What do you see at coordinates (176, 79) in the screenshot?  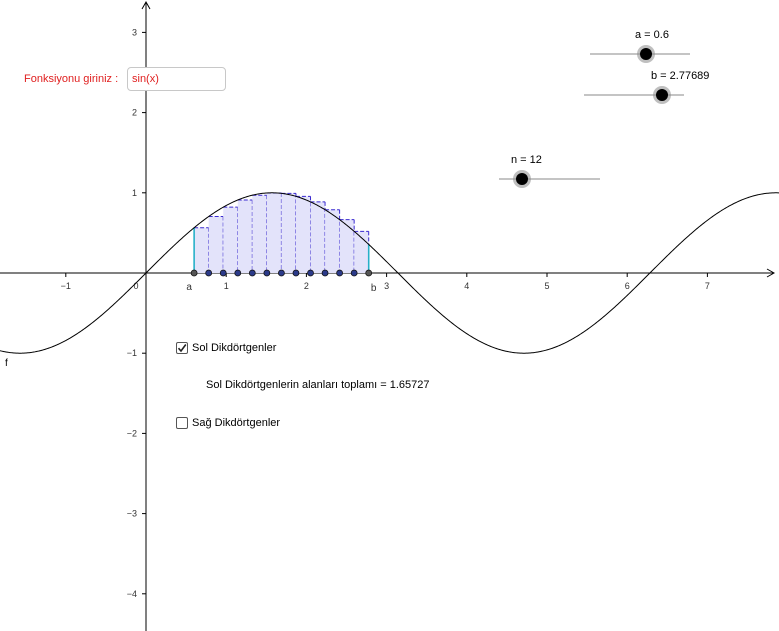 I see `function-input` at bounding box center [176, 79].